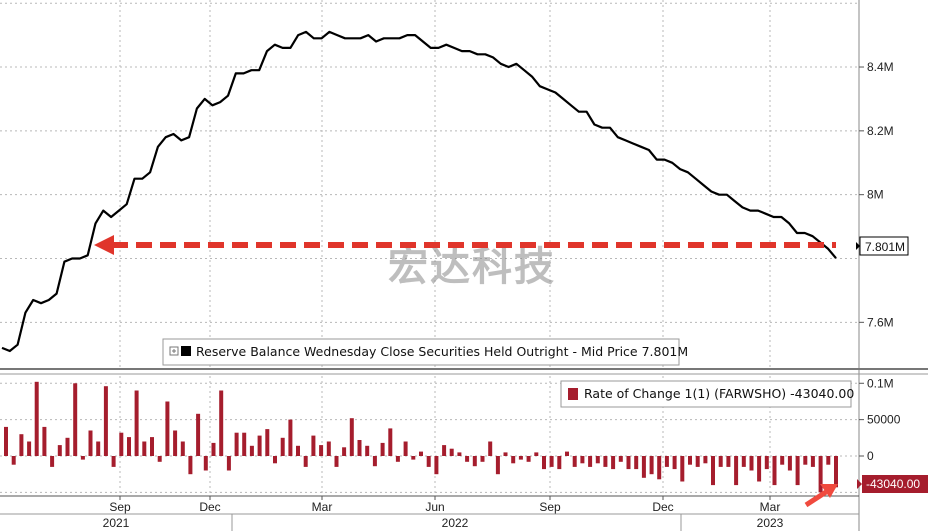  I want to click on bottom-y-tick-label-0: 0.1M, so click(880, 383).